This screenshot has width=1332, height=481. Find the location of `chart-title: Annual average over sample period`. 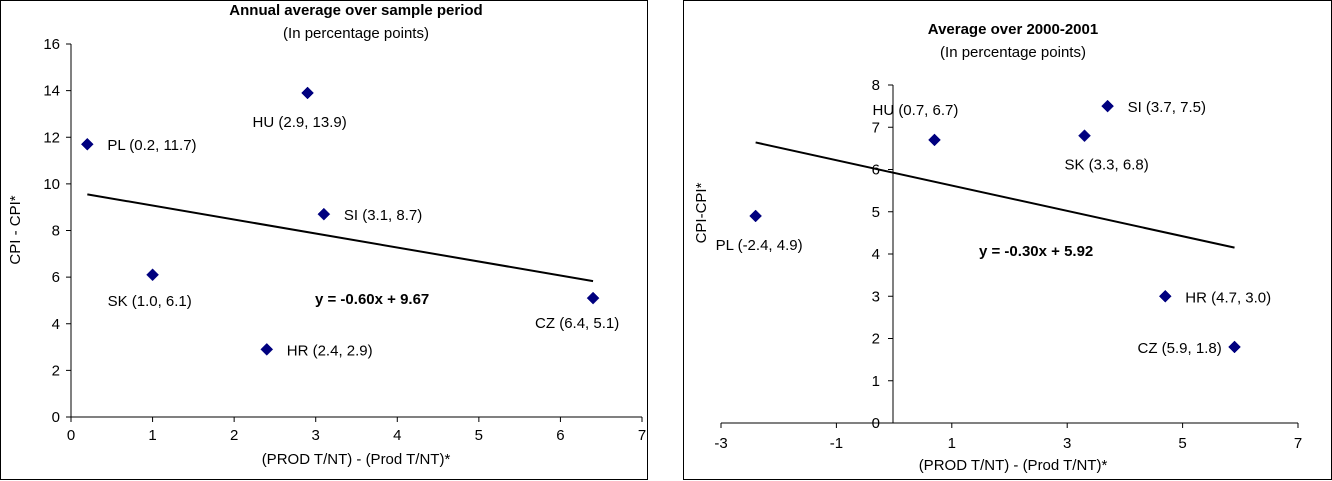

chart-title: Annual average over sample period is located at coordinates (355, 10).